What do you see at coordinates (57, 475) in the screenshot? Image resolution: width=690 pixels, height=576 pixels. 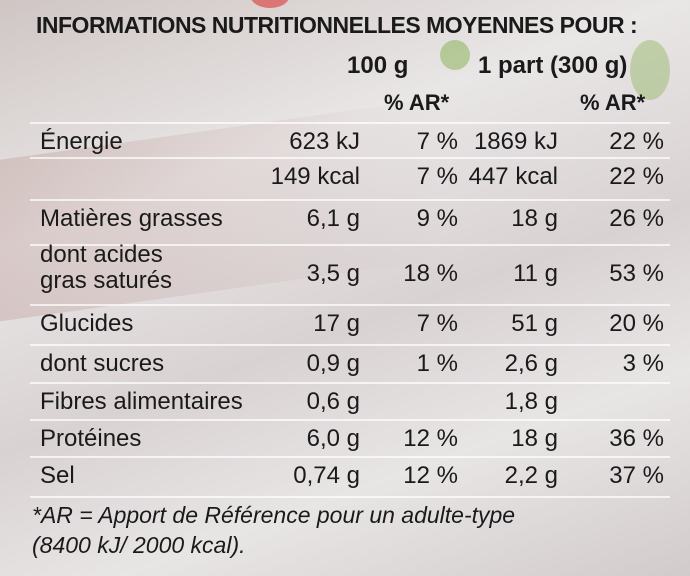 I see `nutrient-label: Sel` at bounding box center [57, 475].